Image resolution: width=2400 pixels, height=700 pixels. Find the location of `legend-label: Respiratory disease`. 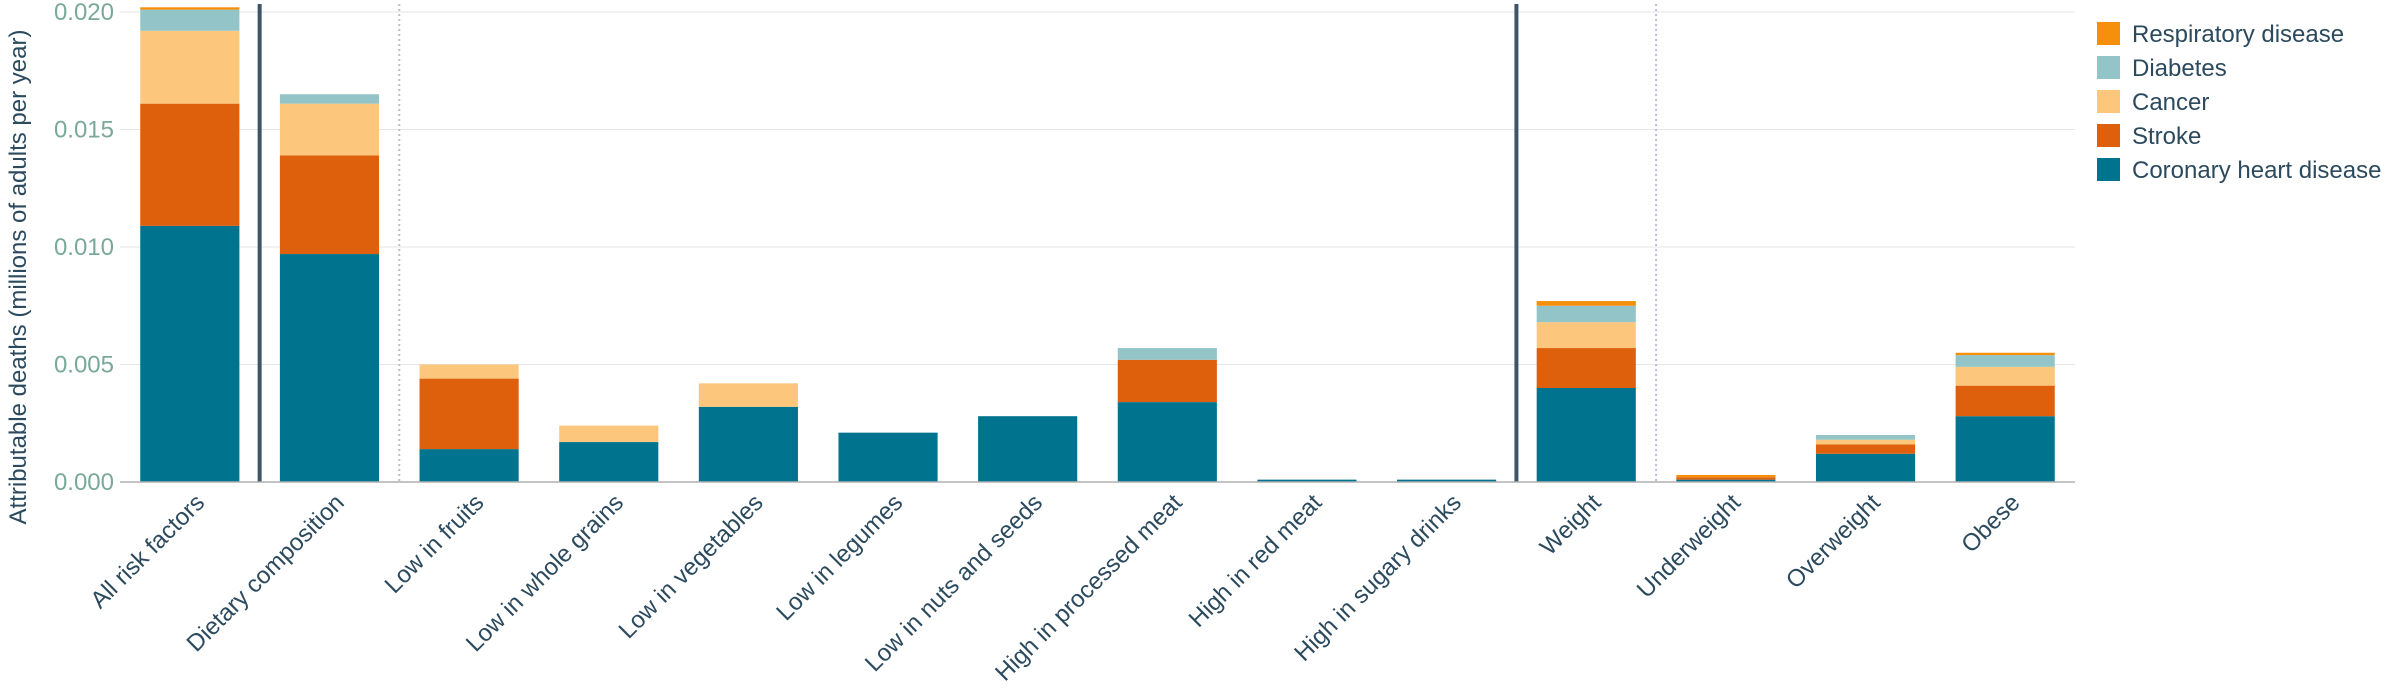

legend-label: Respiratory disease is located at coordinates (2238, 34).